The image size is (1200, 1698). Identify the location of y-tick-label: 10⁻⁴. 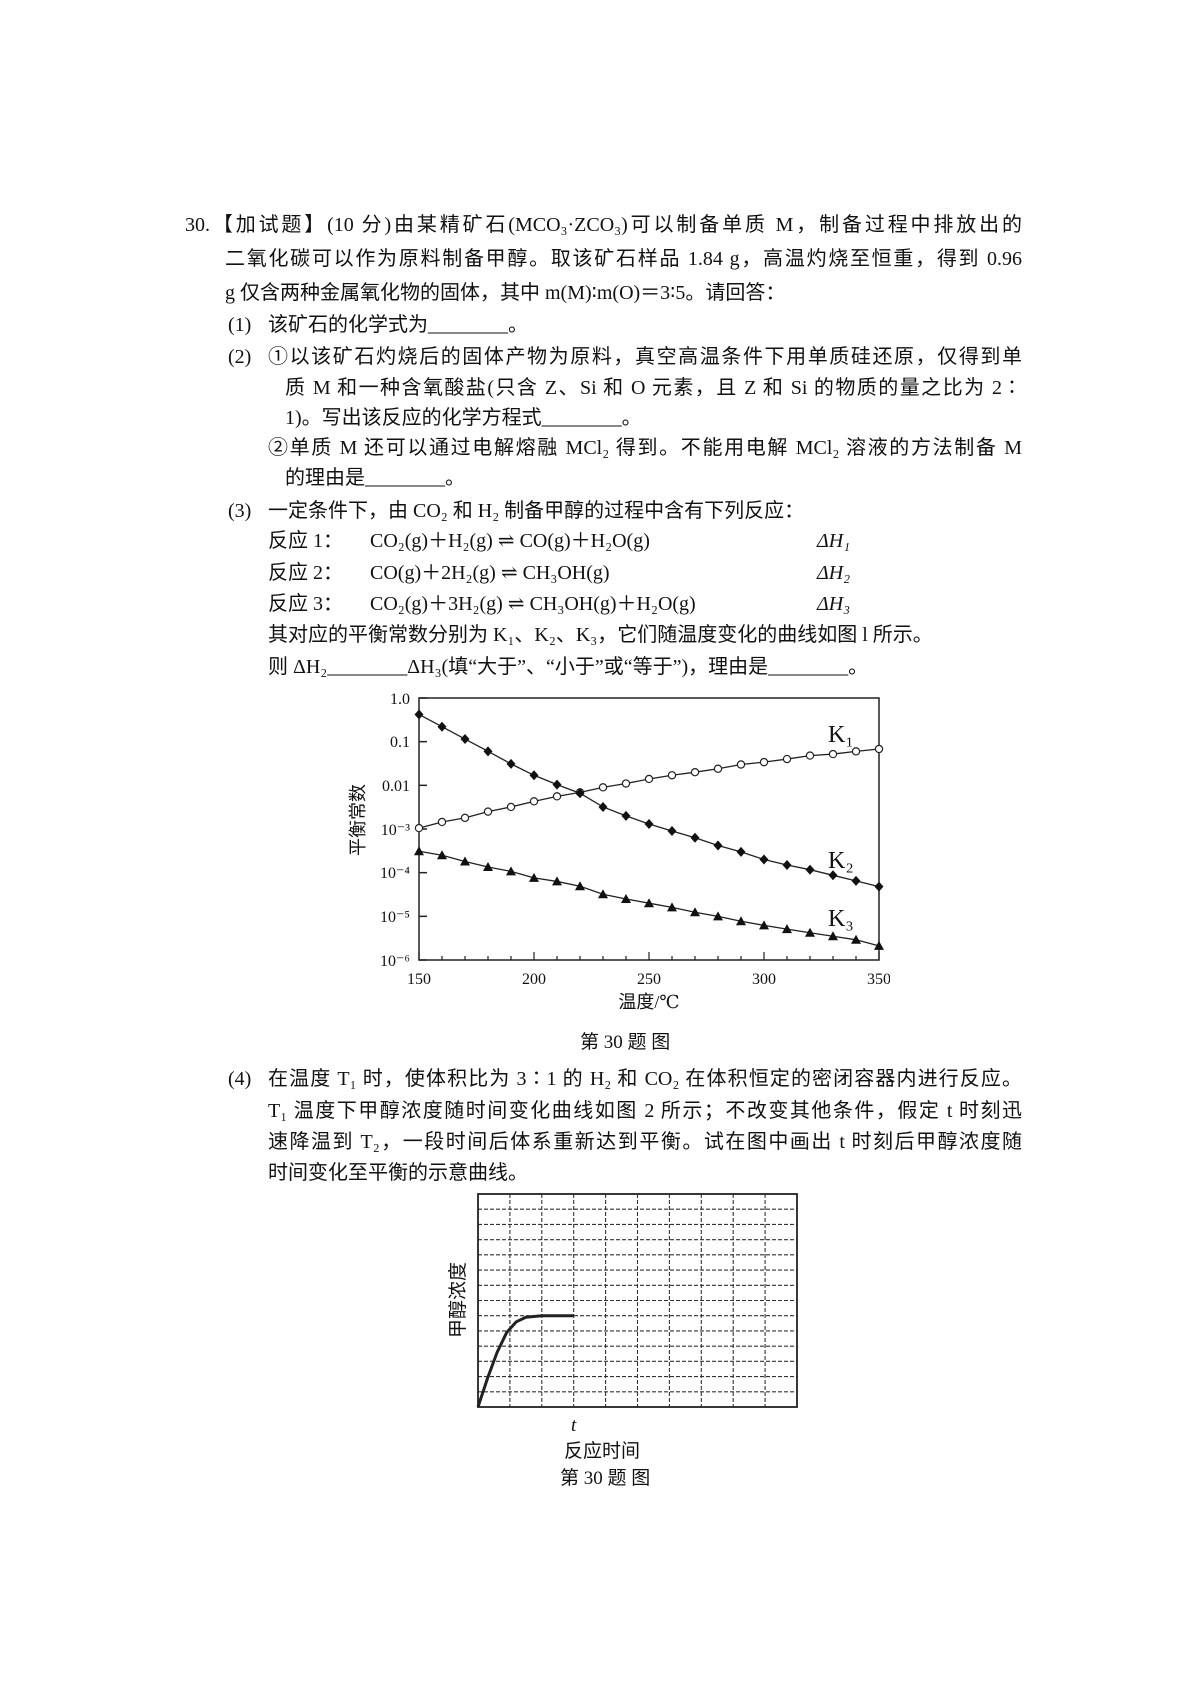
(395, 873).